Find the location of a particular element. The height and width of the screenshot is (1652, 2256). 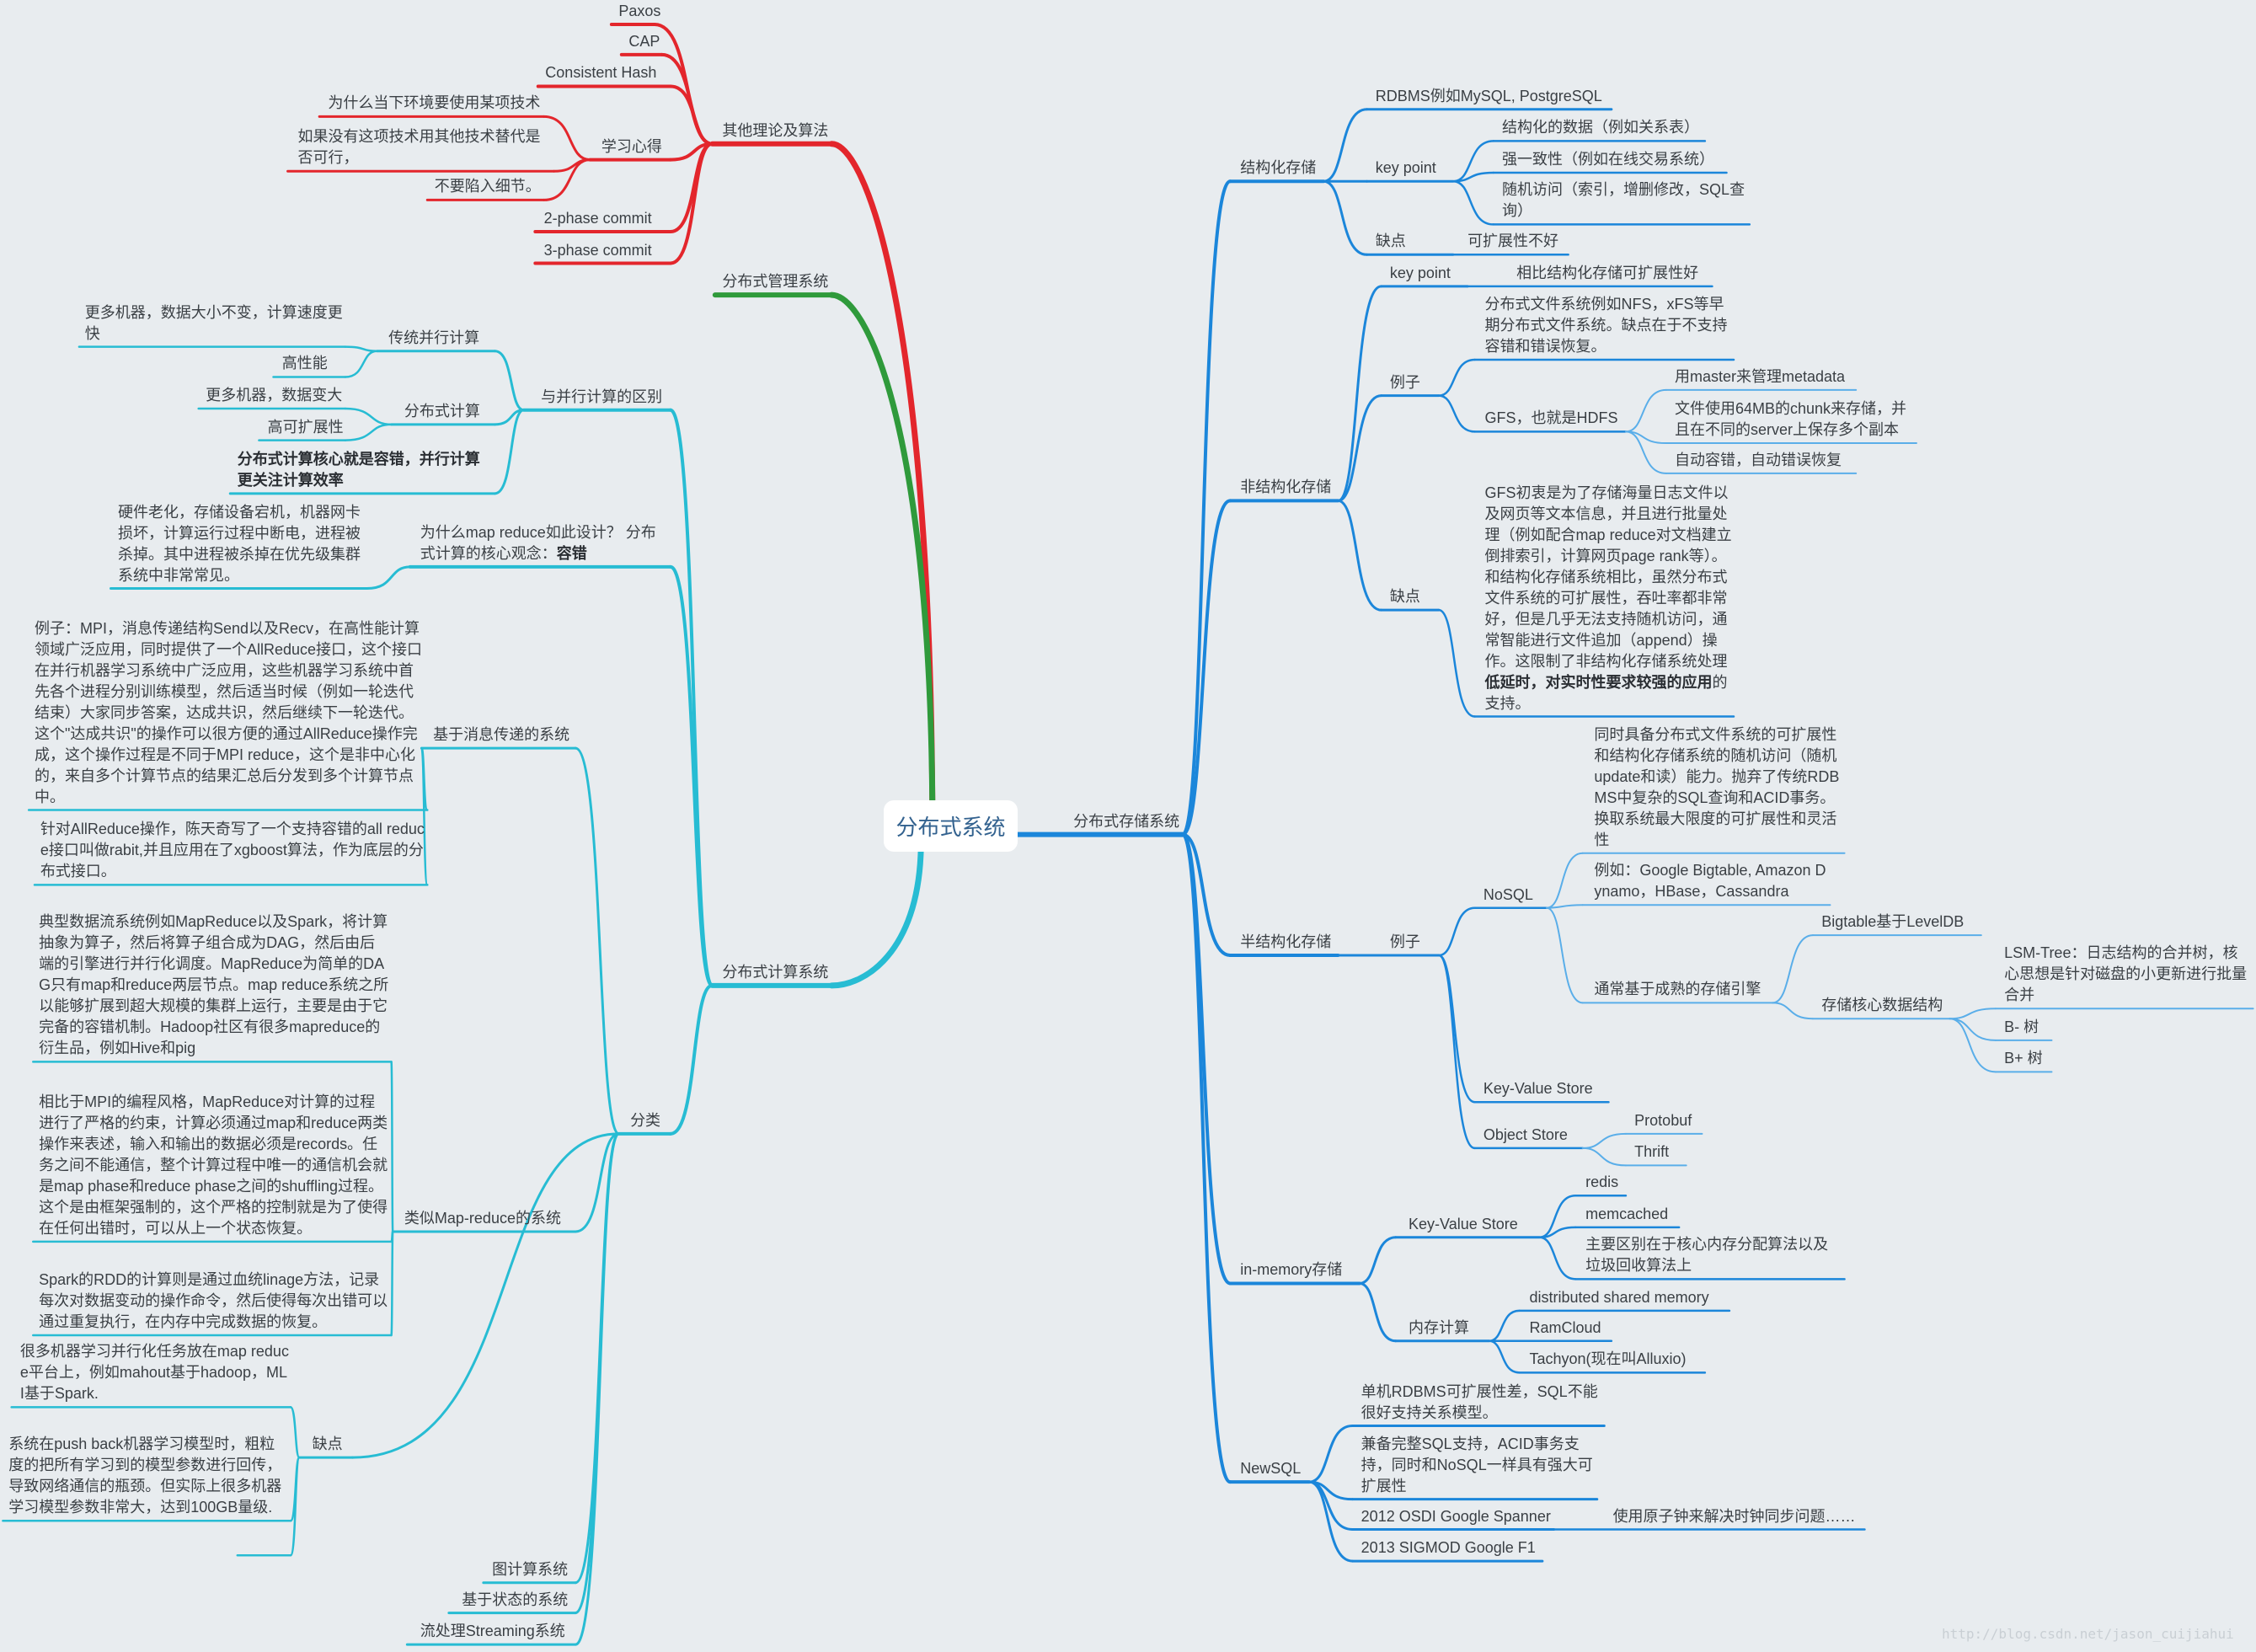

subtopic: Thrift is located at coordinates (1652, 1152).